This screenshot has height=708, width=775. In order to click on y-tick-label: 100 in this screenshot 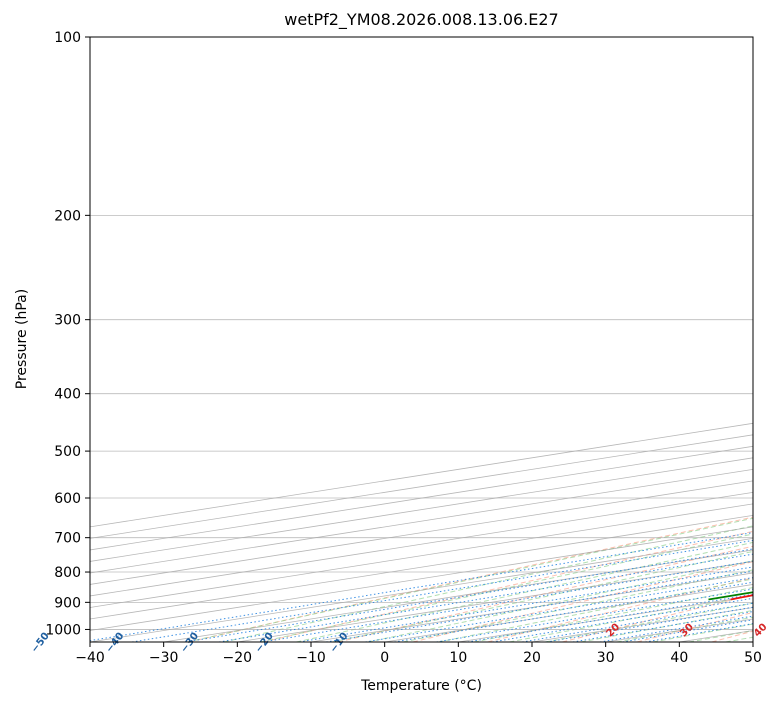, I will do `click(67, 38)`.